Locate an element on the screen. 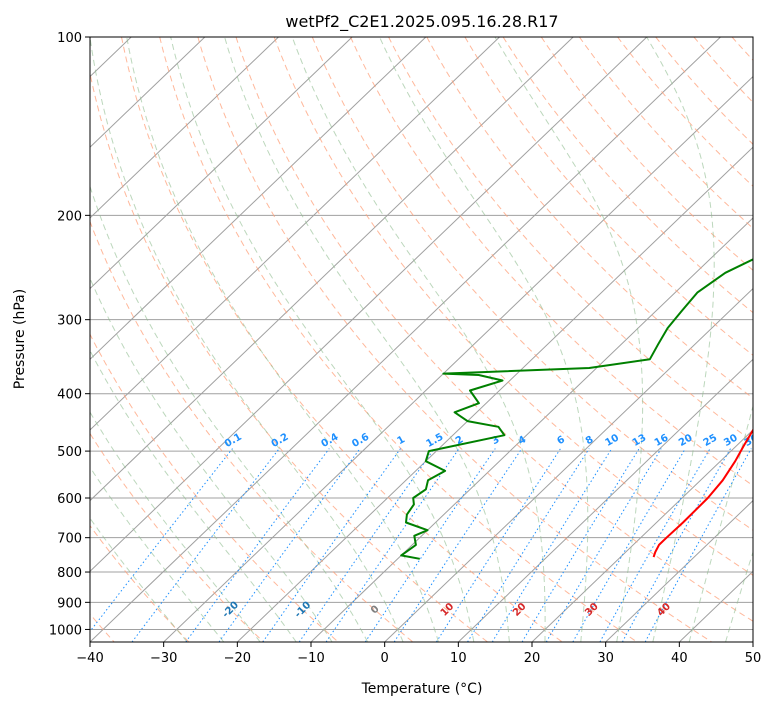 The image size is (775, 708). x-tick-label: 50 is located at coordinates (753, 658).